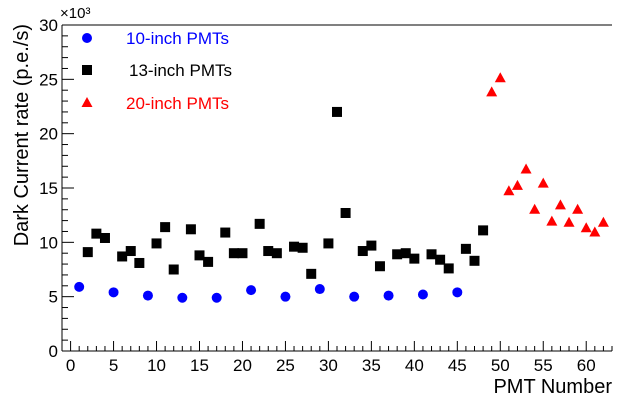 Image resolution: width=618 pixels, height=401 pixels. Describe the element at coordinates (199, 365) in the screenshot. I see `x-tick-label: 15` at that location.